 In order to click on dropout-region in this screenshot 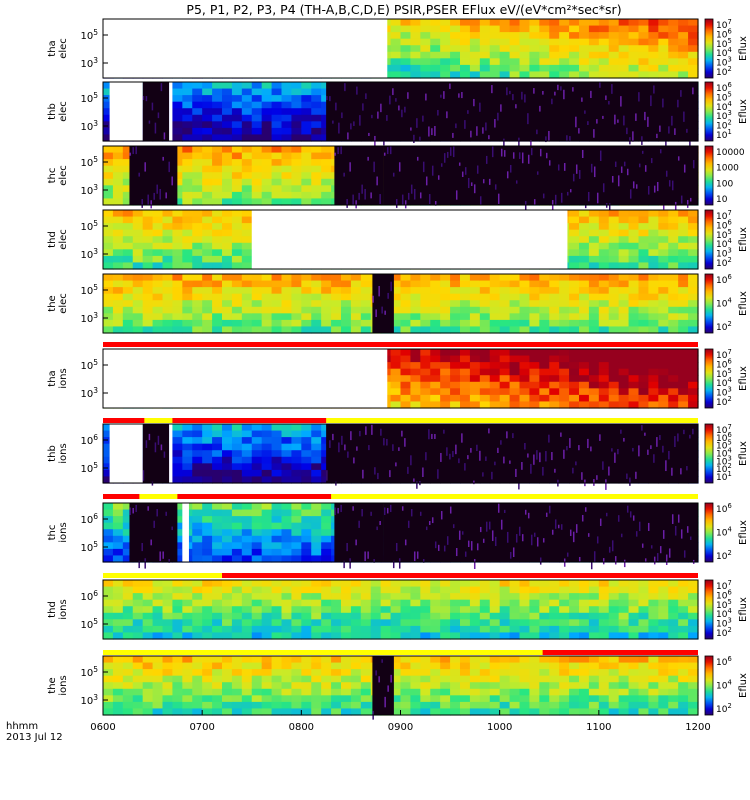, I will do `click(383, 303)`.